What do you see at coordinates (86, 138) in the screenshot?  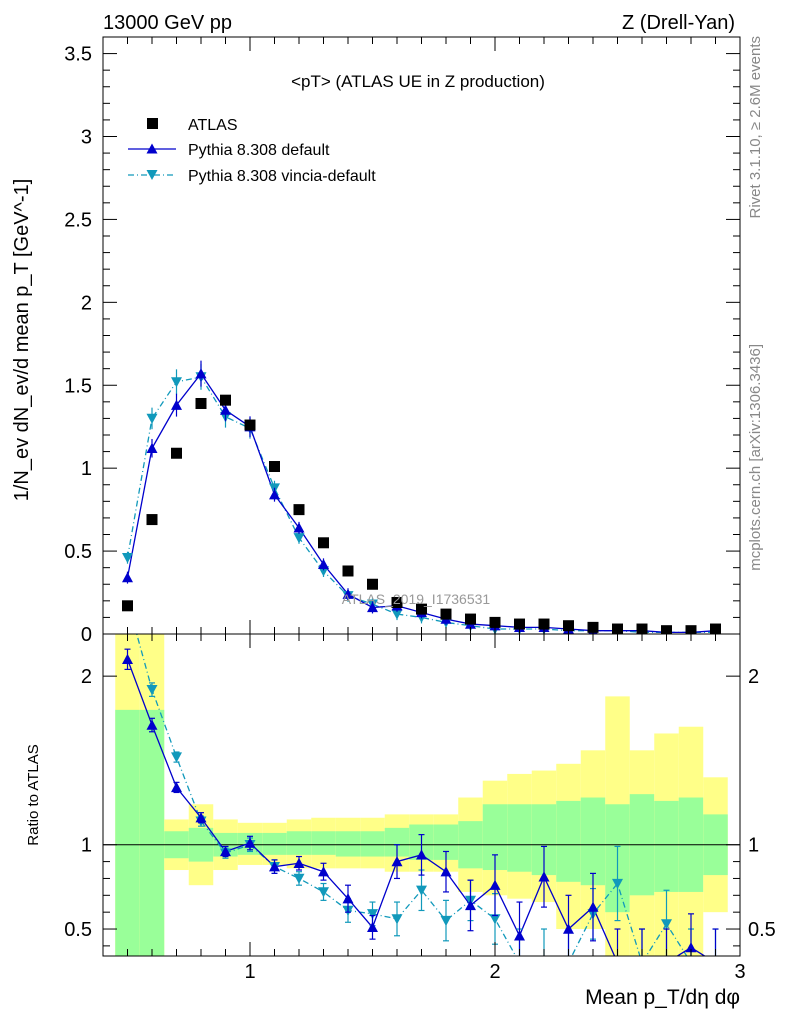 I see `main-y-tick-label: 3` at bounding box center [86, 138].